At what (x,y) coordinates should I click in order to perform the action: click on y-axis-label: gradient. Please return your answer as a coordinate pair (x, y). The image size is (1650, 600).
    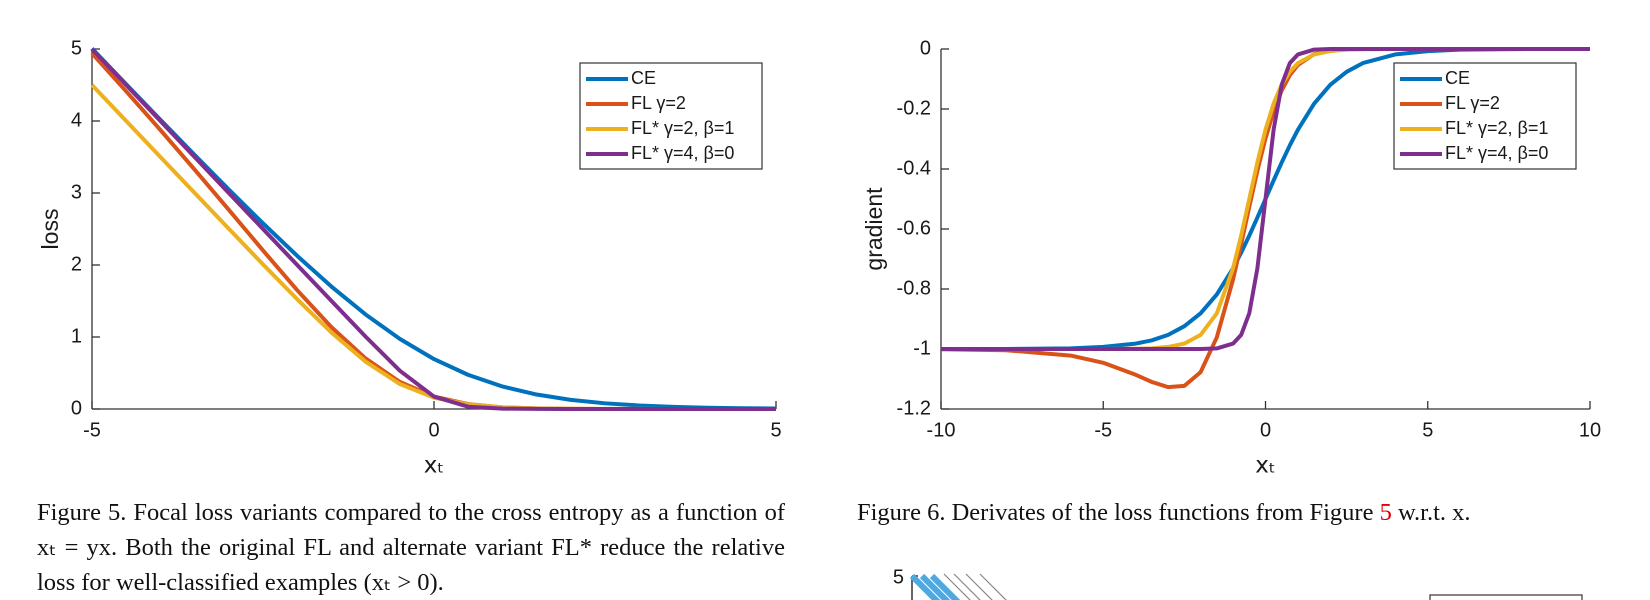
    Looking at the image, I should click on (874, 229).